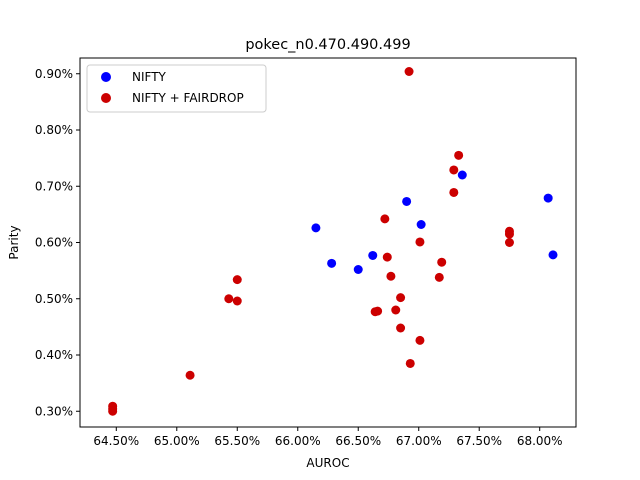 The width and height of the screenshot is (640, 480). Describe the element at coordinates (116, 441) in the screenshot. I see `x-tick-label: 64.50%` at that location.